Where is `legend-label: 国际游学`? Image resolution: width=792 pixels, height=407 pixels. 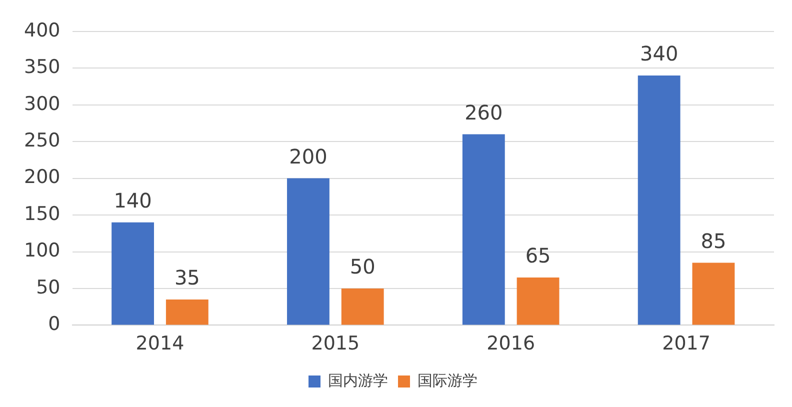 legend-label: 国际游学 is located at coordinates (448, 380).